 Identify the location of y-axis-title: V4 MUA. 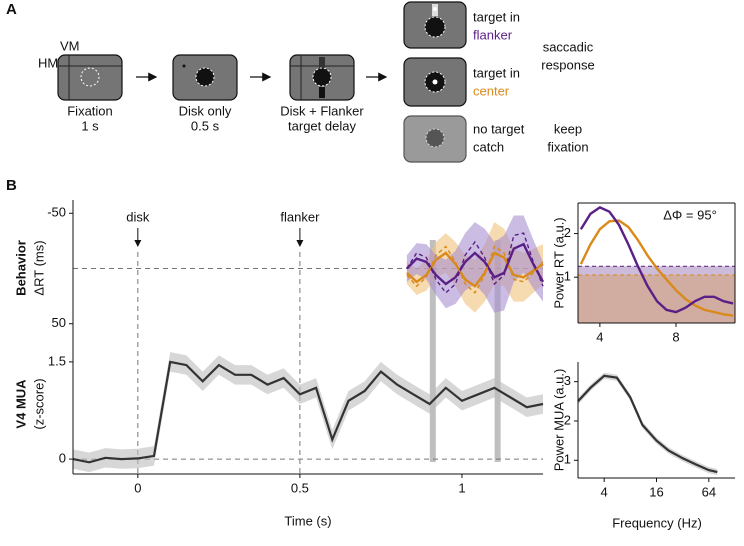
(20, 404).